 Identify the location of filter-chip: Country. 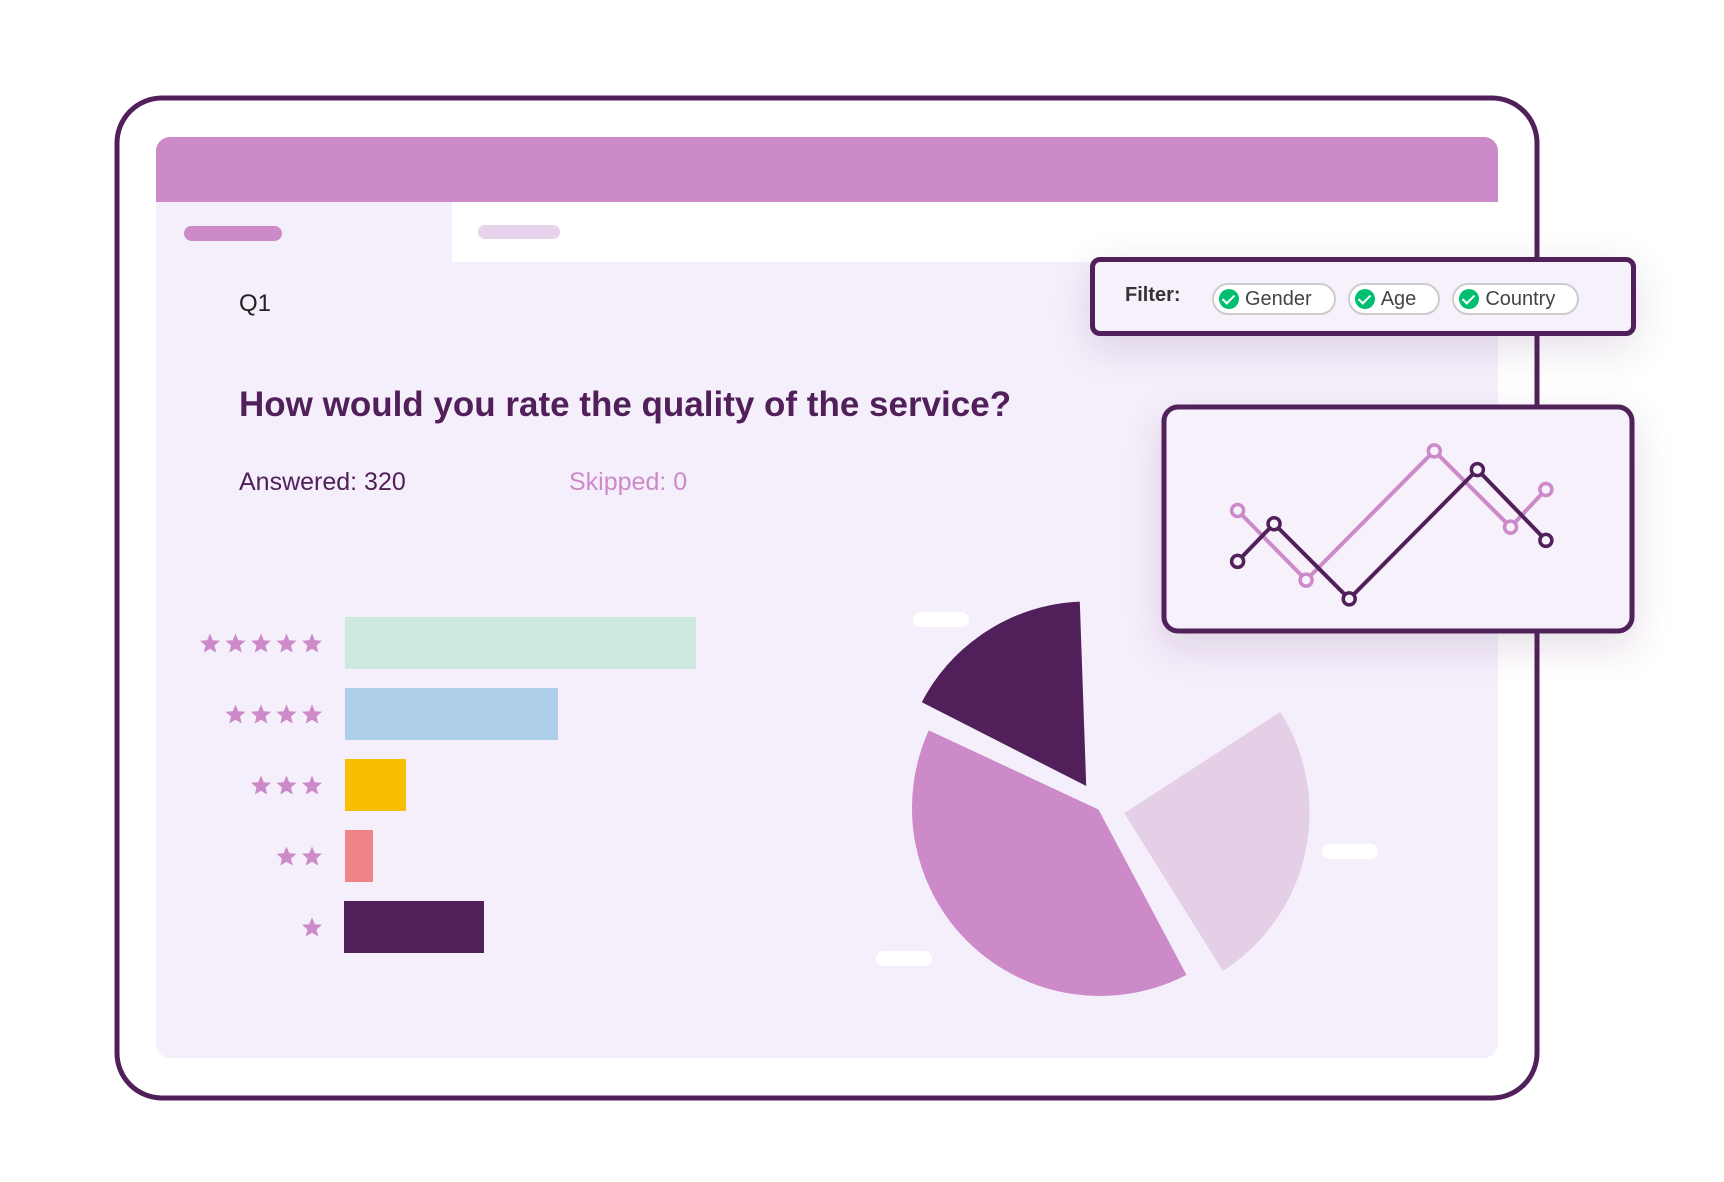
(1516, 299).